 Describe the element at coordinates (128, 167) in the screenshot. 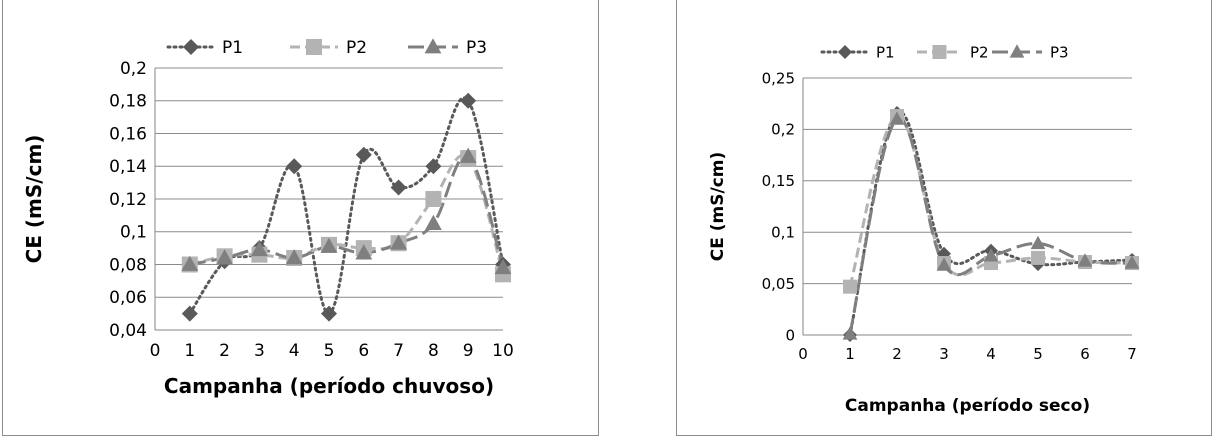

I see `y-tick-label: 0,14` at that location.